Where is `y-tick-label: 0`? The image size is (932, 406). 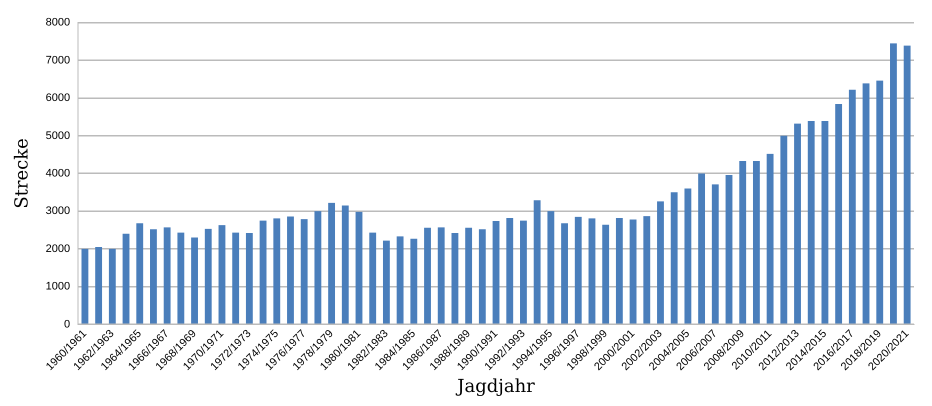 y-tick-label: 0 is located at coordinates (67, 324).